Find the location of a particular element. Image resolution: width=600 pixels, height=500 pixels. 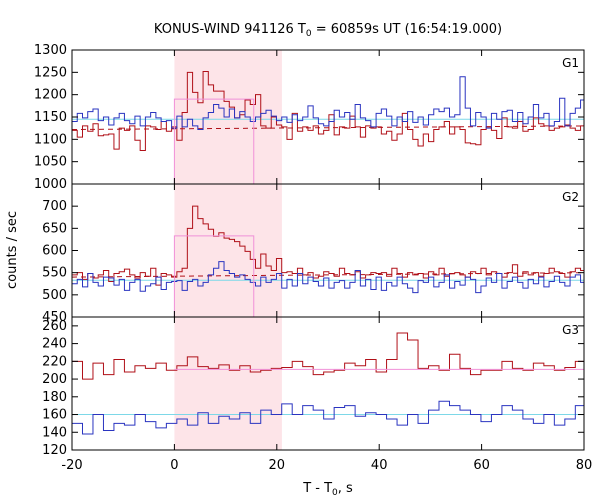

y-tick-label: 1100 is located at coordinates (50, 139).